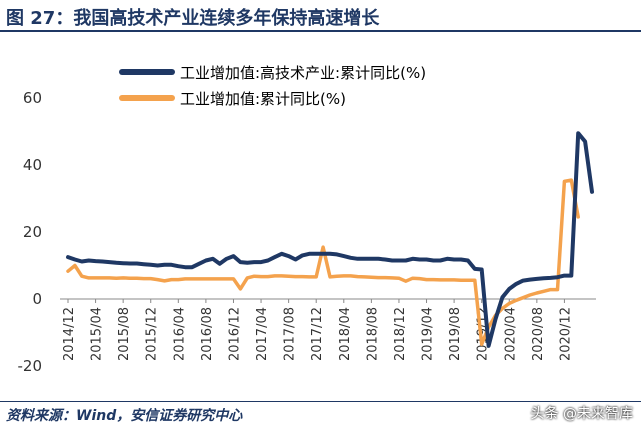  What do you see at coordinates (97, 334) in the screenshot?
I see `x-tick-label: 2015/04` at bounding box center [97, 334].